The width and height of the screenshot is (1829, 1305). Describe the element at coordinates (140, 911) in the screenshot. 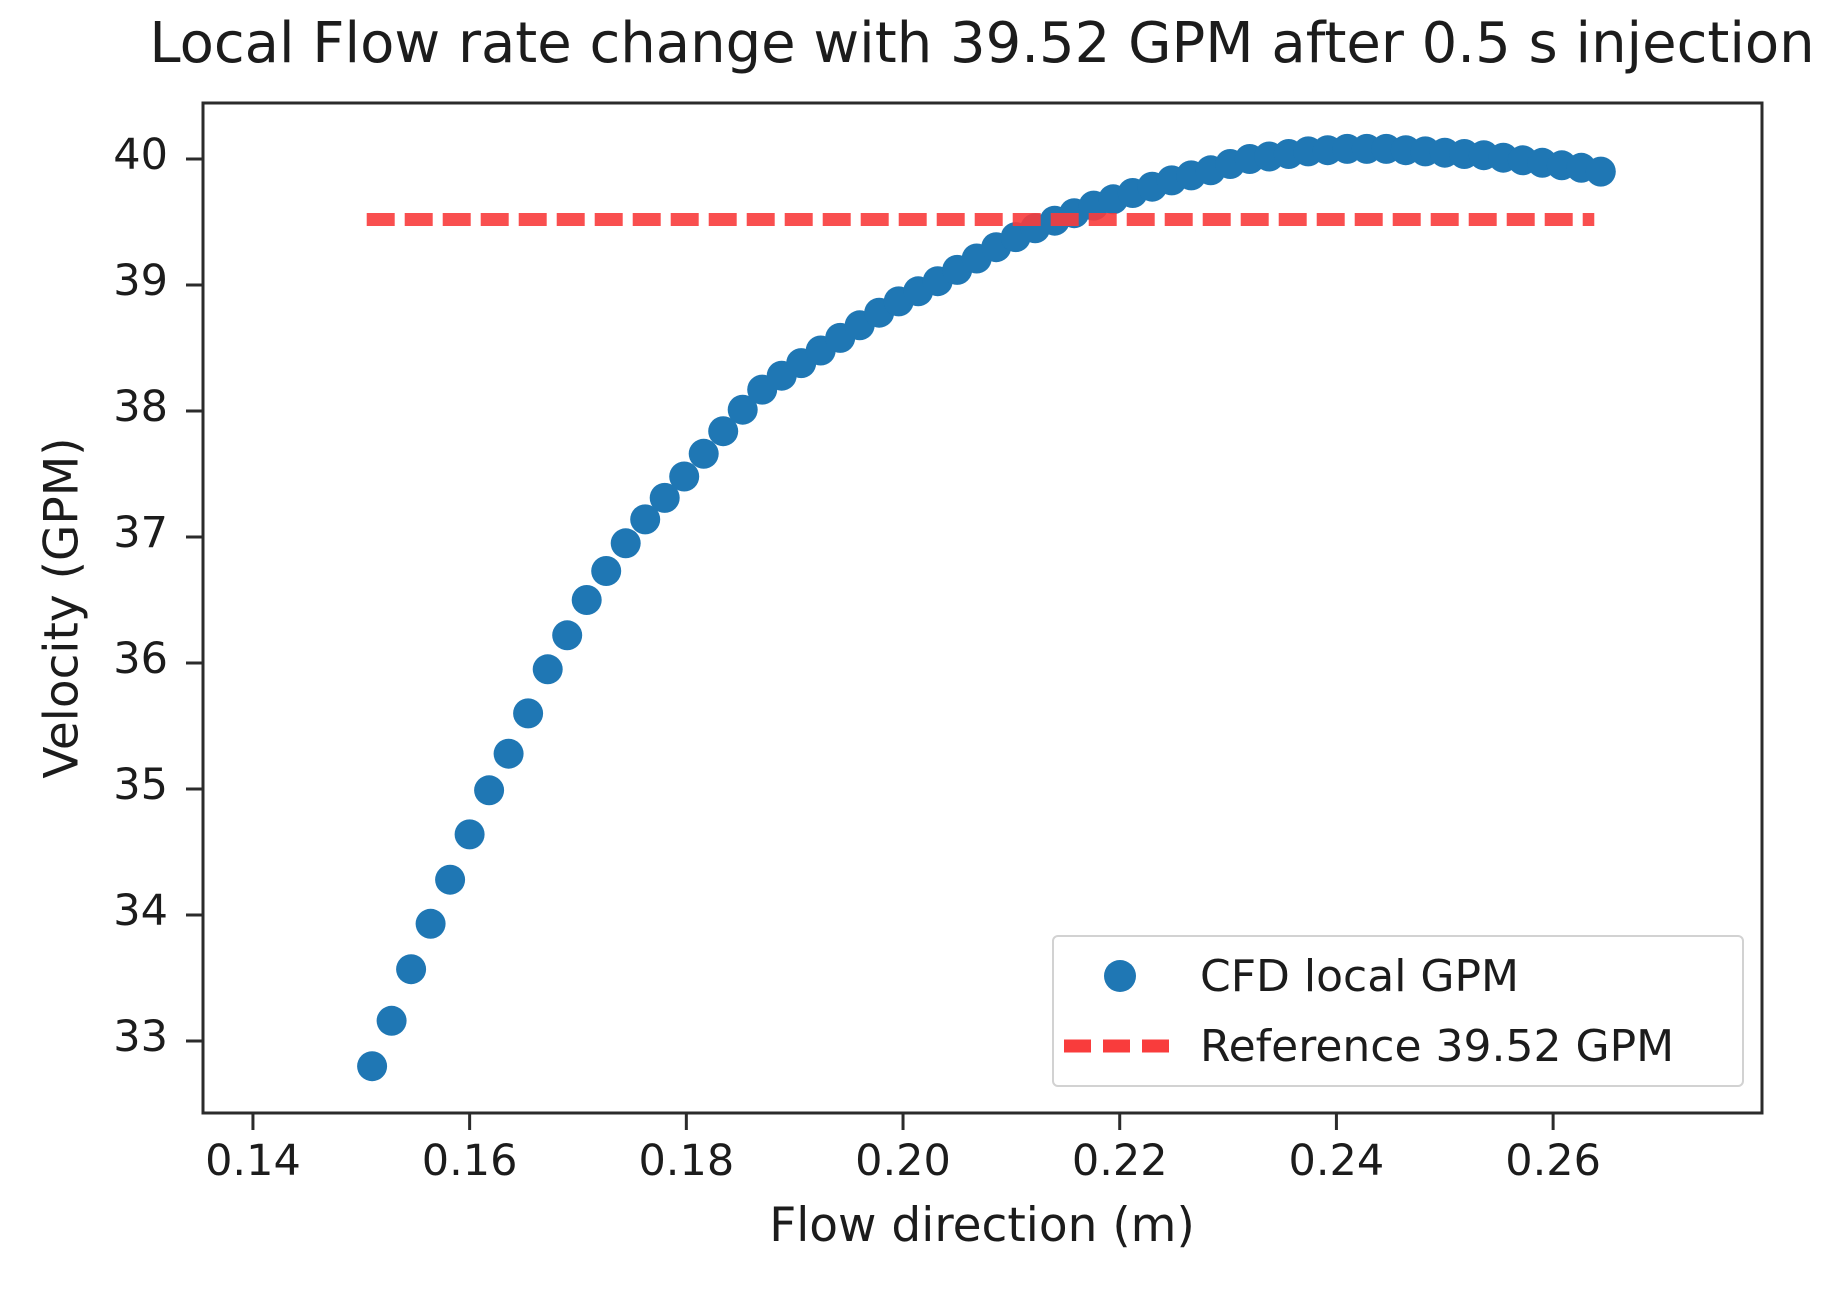

I see `y-tick-label: 34` at that location.